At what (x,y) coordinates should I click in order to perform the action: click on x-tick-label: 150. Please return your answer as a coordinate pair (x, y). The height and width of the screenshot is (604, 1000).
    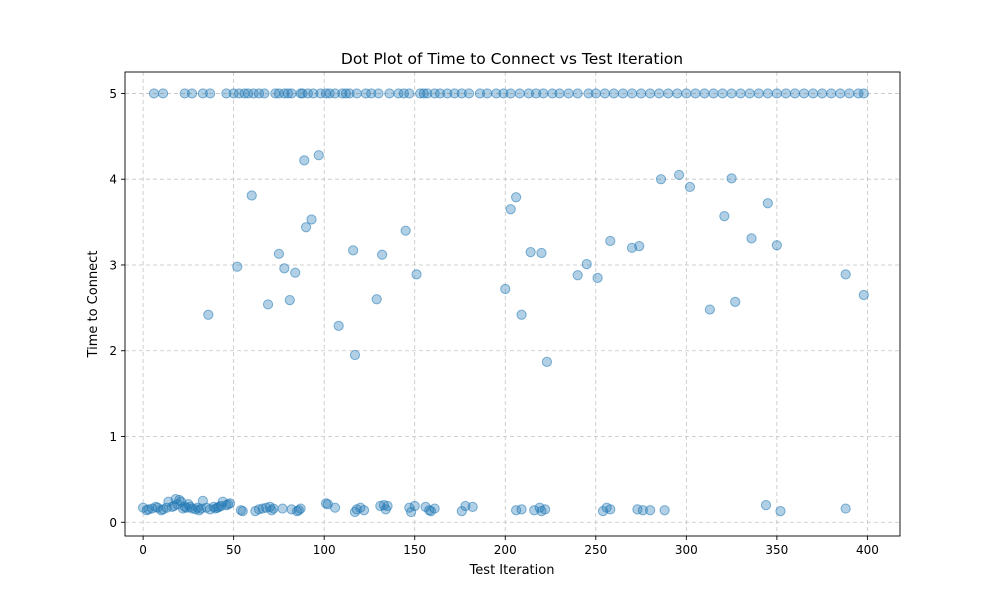
    Looking at the image, I should click on (414, 550).